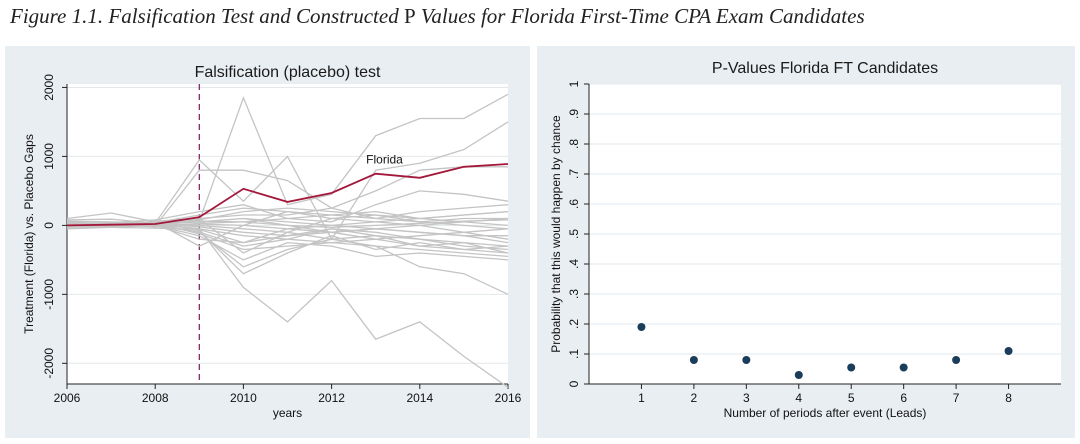 This screenshot has width=1080, height=444. Describe the element at coordinates (694, 398) in the screenshot. I see `x-tick-label: 2` at that location.